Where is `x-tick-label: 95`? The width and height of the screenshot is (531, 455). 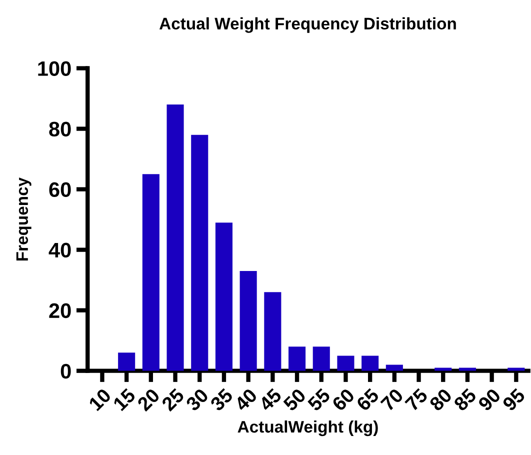 x-tick-label: 95 is located at coordinates (514, 400).